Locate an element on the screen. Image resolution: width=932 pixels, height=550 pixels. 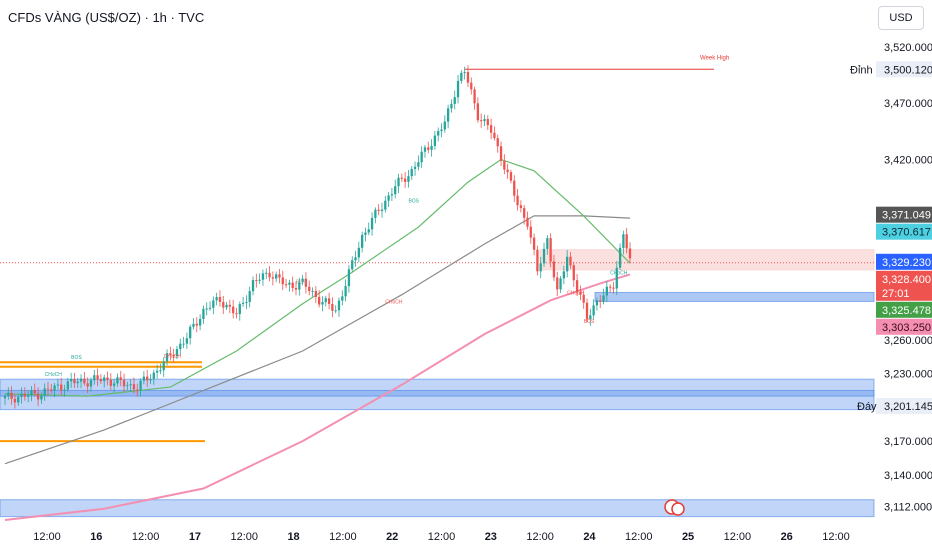
currency-button: USD is located at coordinates (901, 18).